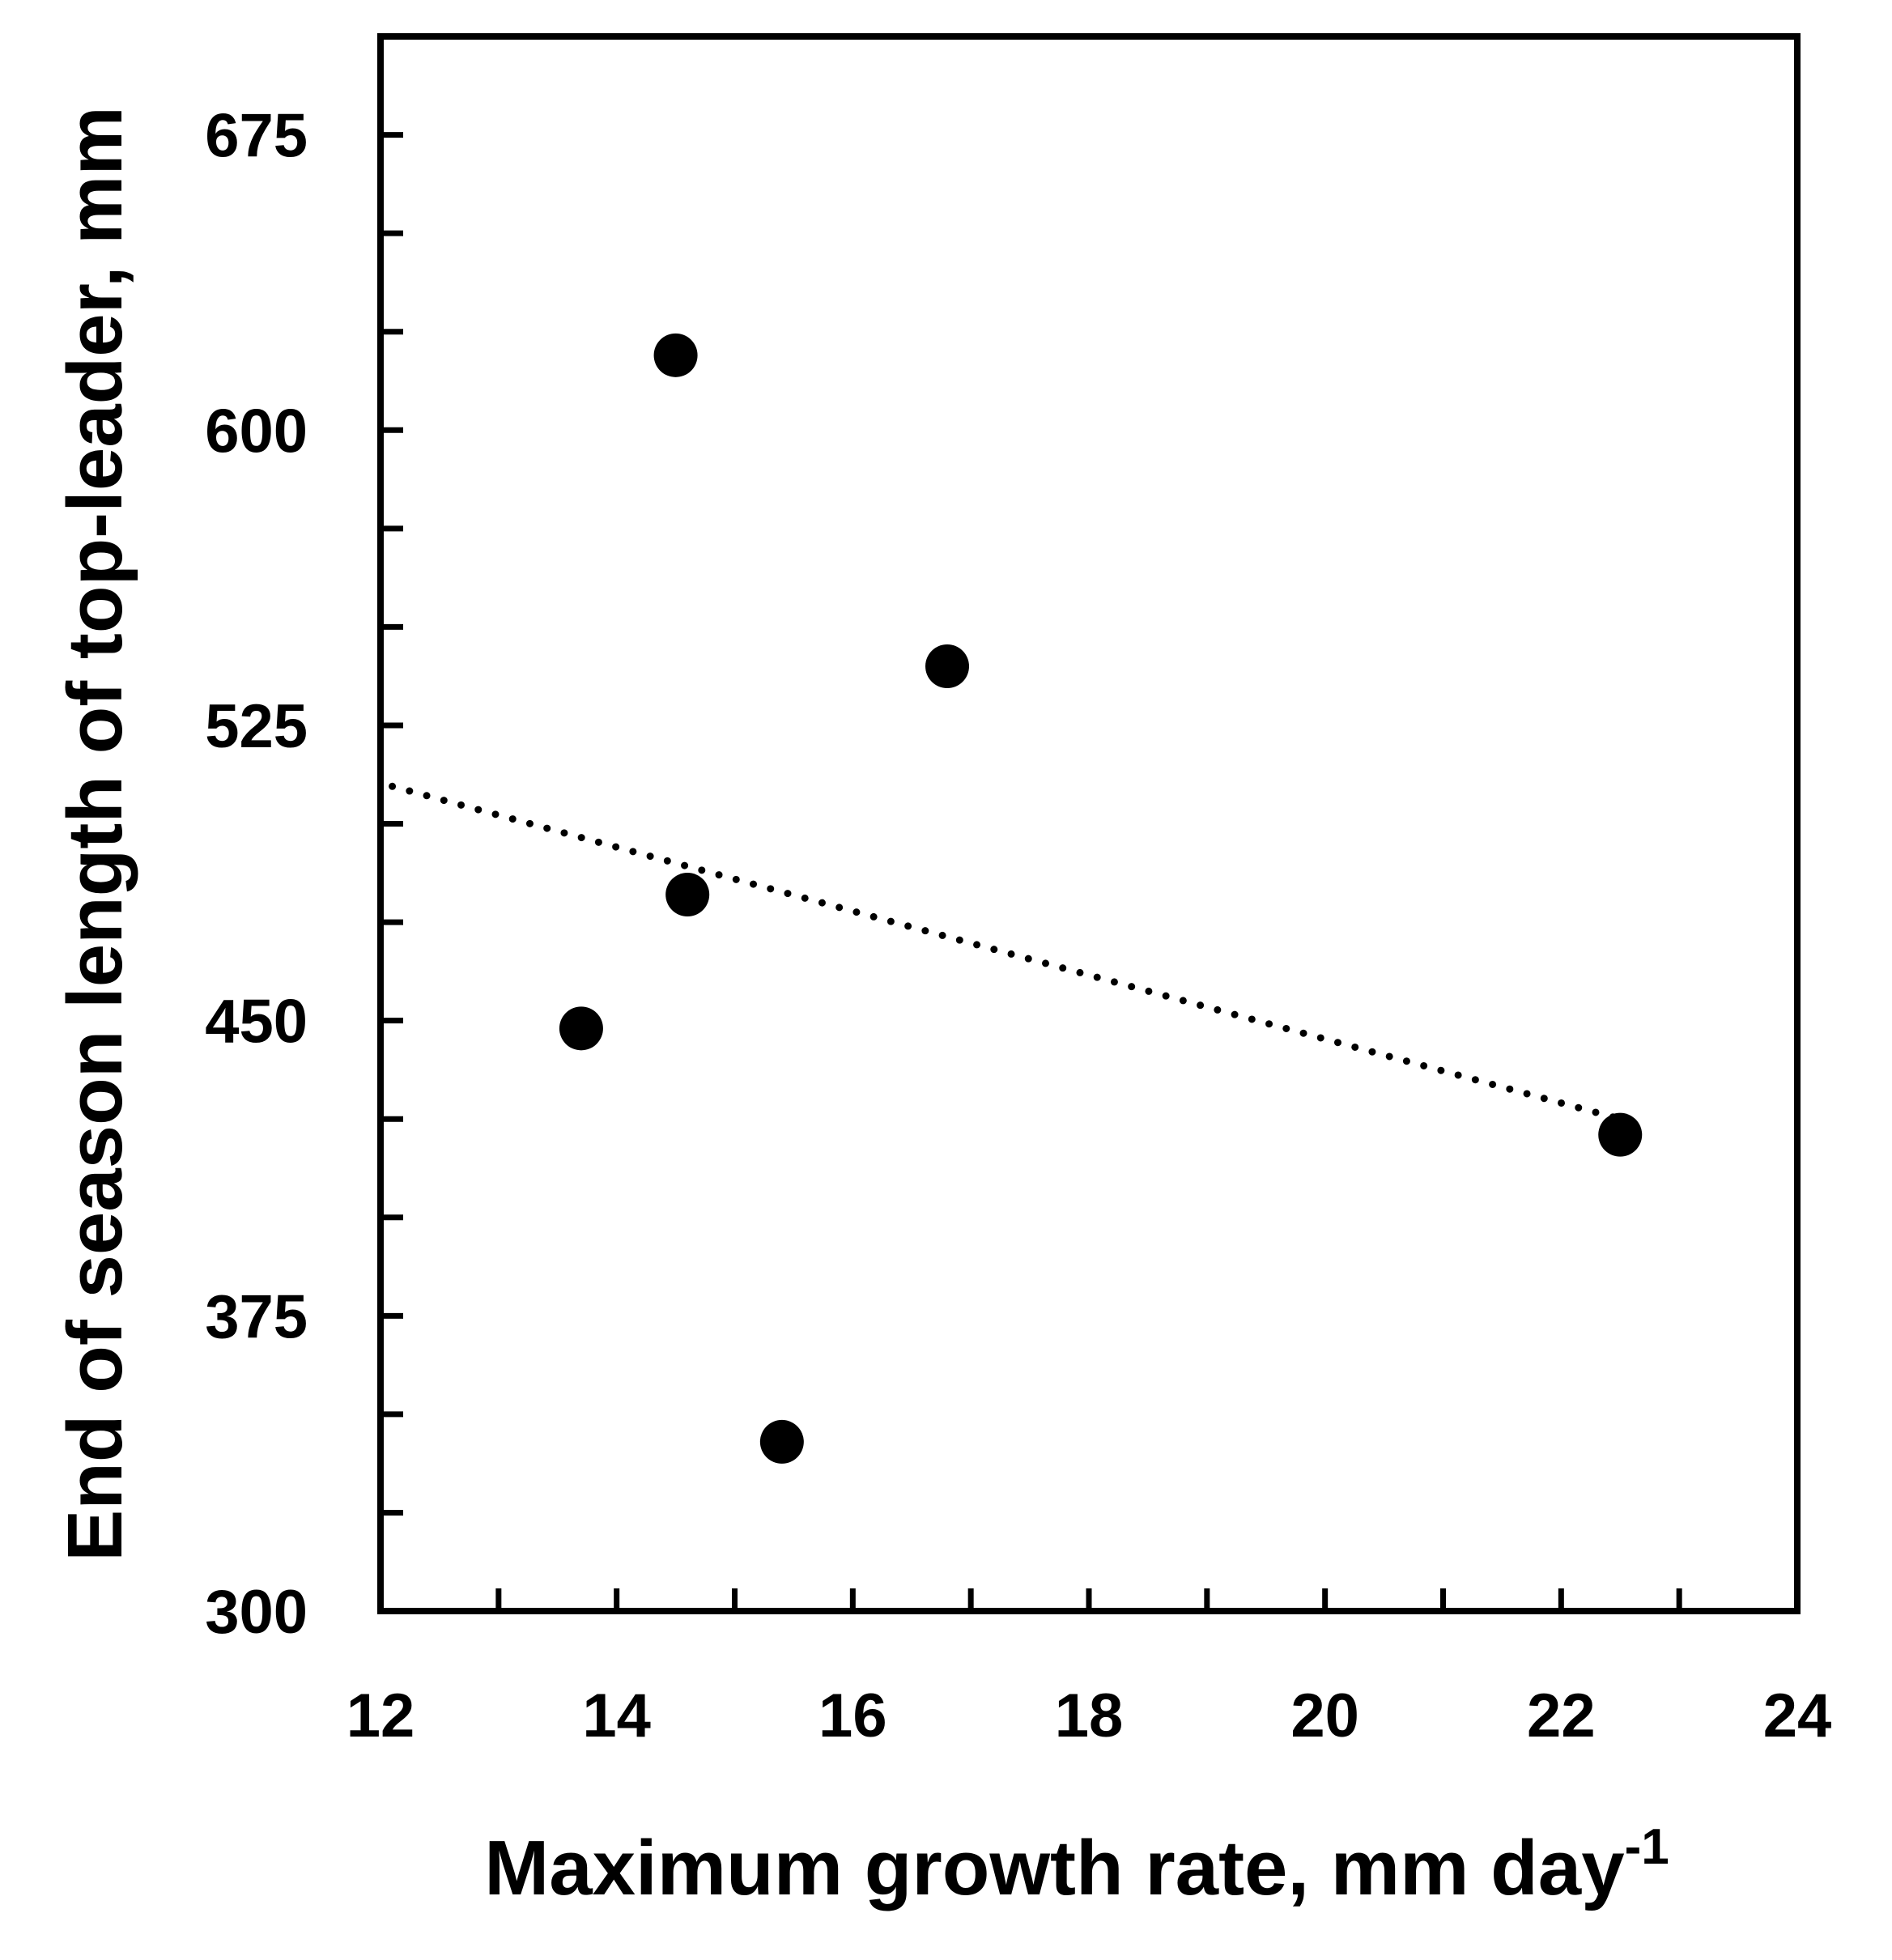 The image size is (1892, 1960). I want to click on x-tick-label: 12, so click(381, 1716).